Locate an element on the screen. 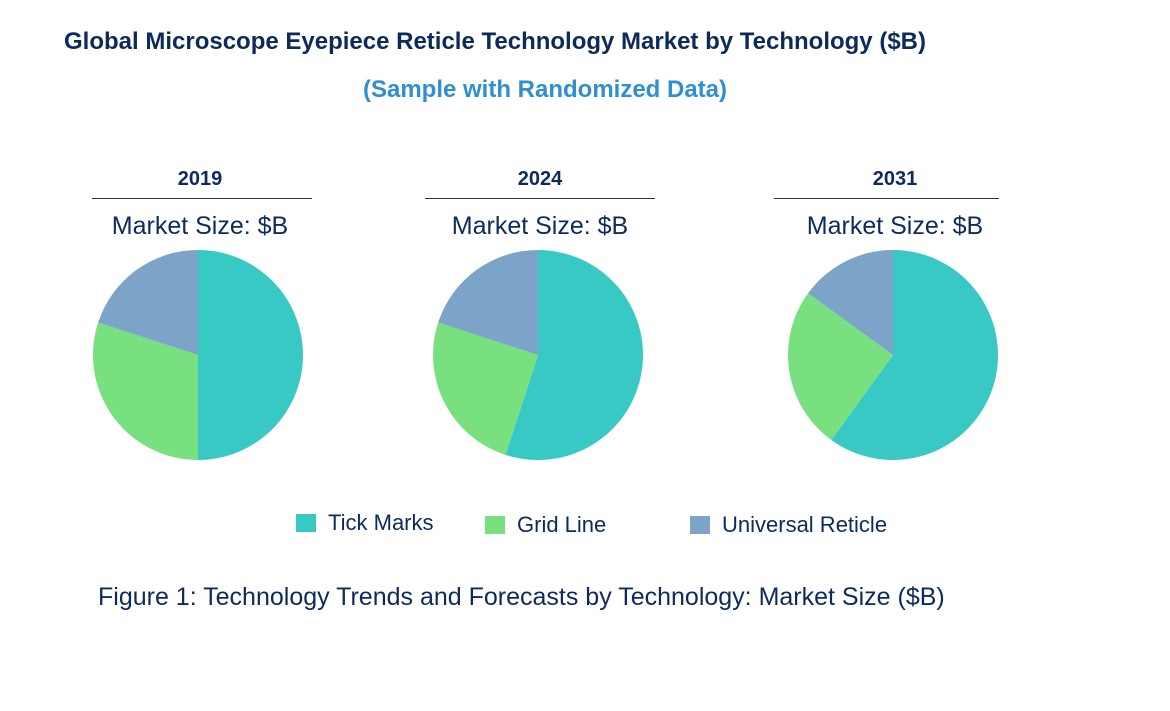 This screenshot has width=1170, height=711. pie-year-label: 2019 is located at coordinates (200, 179).